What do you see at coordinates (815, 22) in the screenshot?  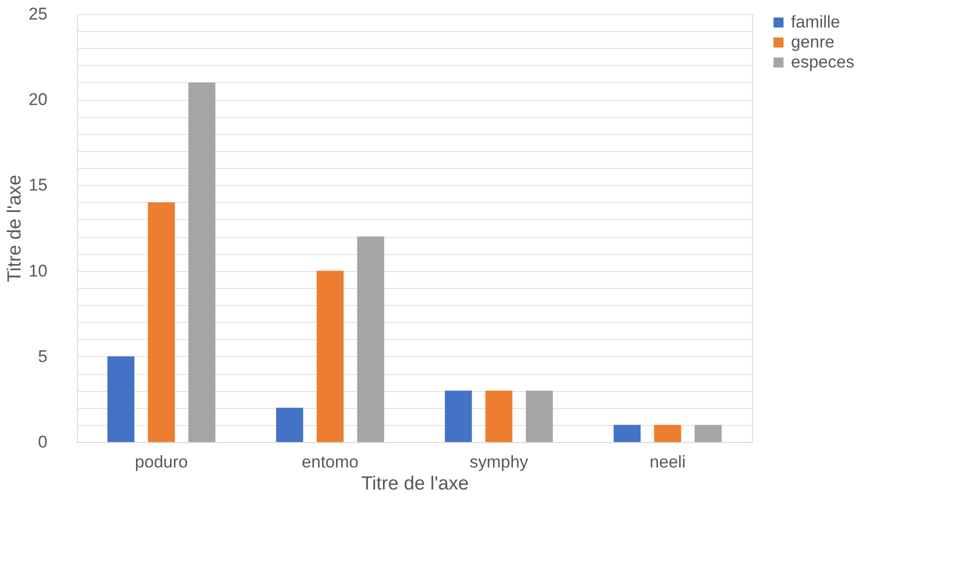 I see `legend-label: famille` at bounding box center [815, 22].